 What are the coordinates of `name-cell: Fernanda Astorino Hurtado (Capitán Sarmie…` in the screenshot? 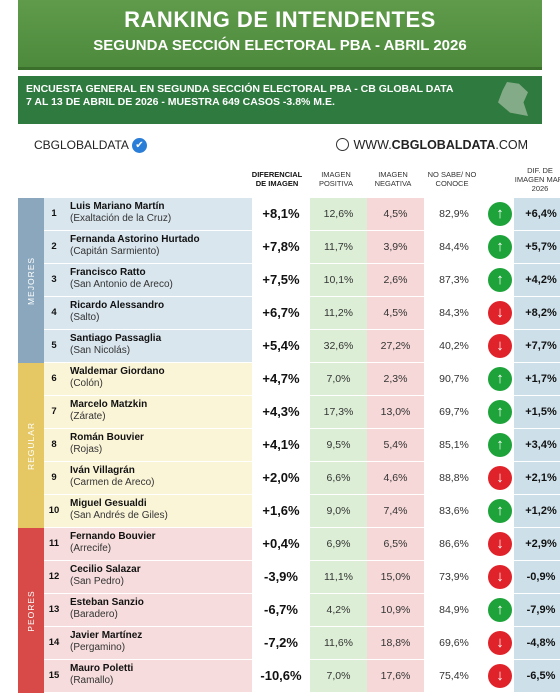 It's located at (159, 247).